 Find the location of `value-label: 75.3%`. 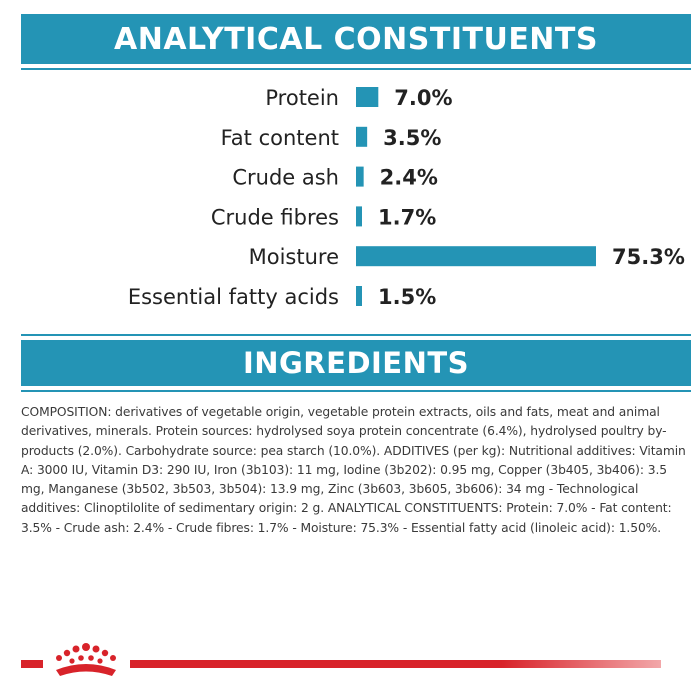

value-label: 75.3% is located at coordinates (648, 257).